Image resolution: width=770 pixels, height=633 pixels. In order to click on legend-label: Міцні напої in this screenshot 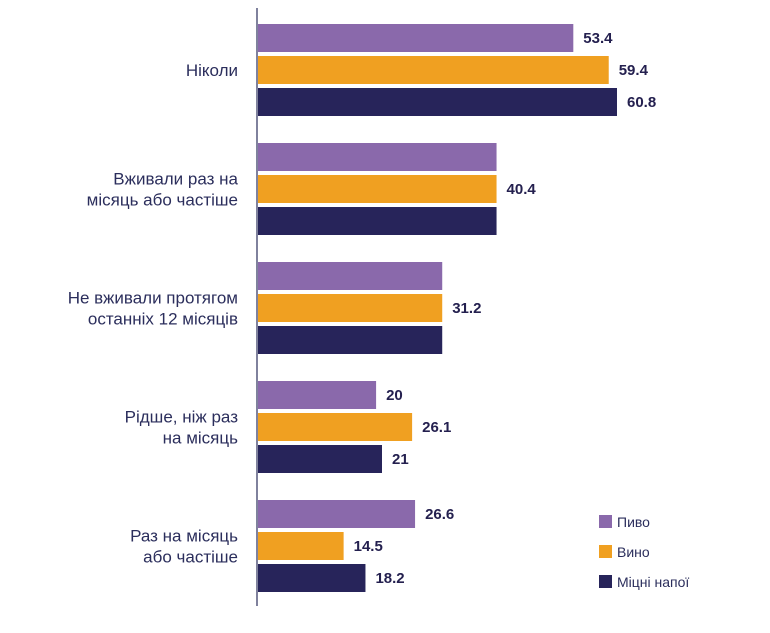, I will do `click(653, 582)`.